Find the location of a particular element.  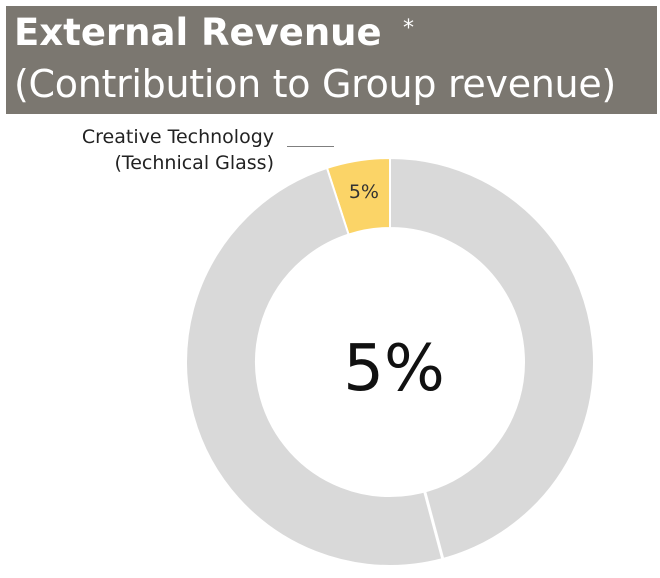

chart-subtitle: (Contribution to Group revenue) is located at coordinates (315, 84).